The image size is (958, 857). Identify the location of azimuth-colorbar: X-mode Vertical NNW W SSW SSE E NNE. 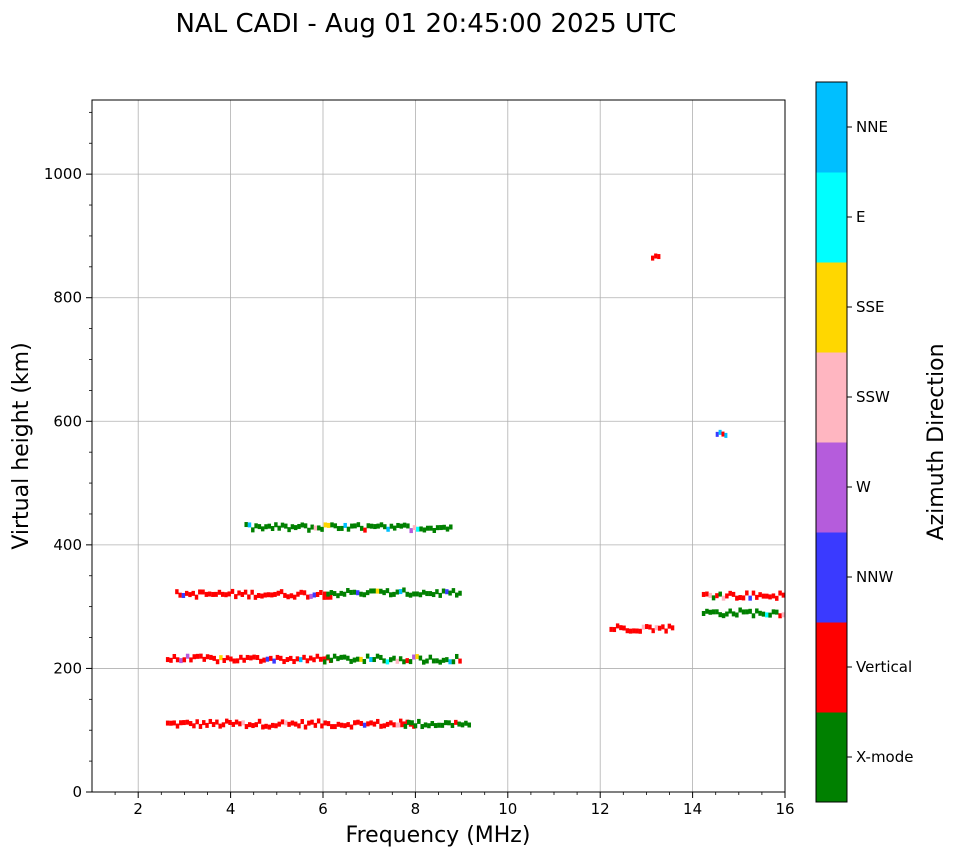
(864, 442).